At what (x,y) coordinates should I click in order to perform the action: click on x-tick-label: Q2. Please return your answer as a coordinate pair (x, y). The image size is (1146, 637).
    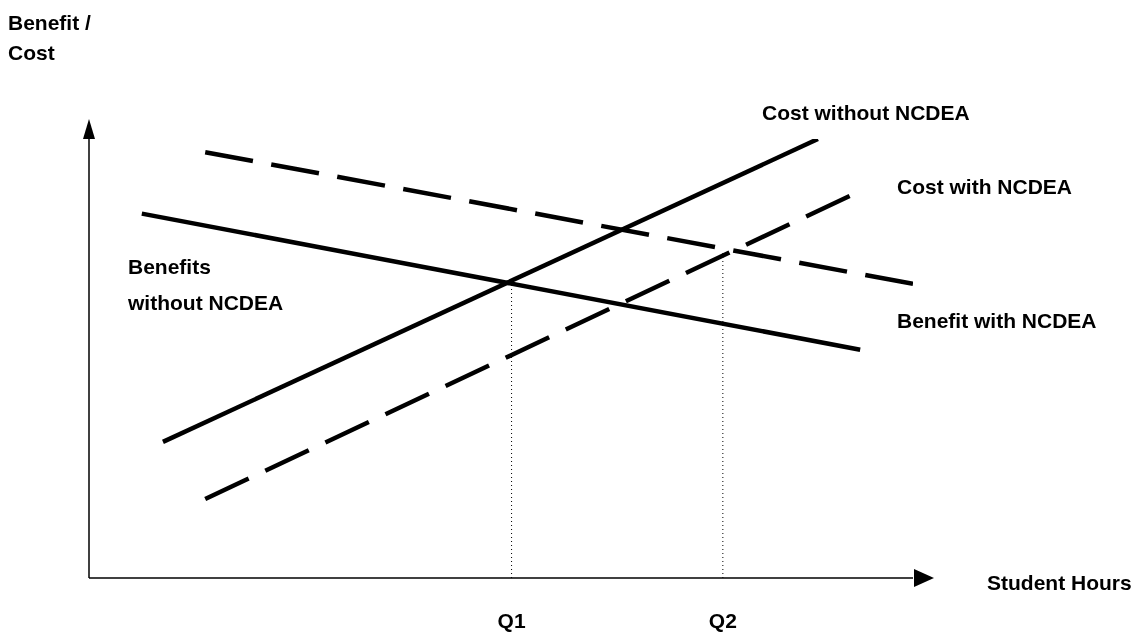
    Looking at the image, I should click on (722, 620).